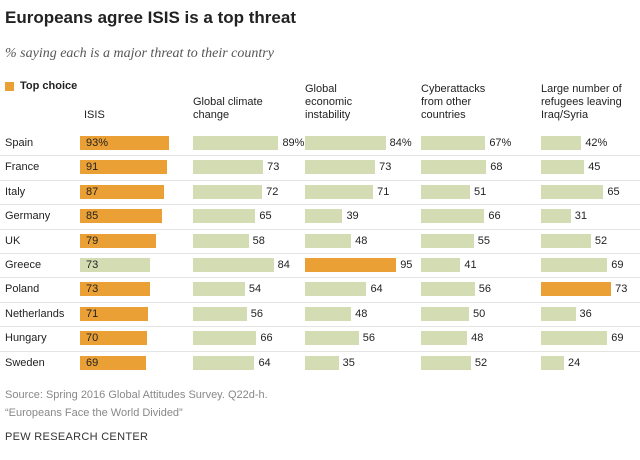 The image size is (640, 460). What do you see at coordinates (150, 17) in the screenshot?
I see `chart-title: Europeans agree ISIS is a top threat` at bounding box center [150, 17].